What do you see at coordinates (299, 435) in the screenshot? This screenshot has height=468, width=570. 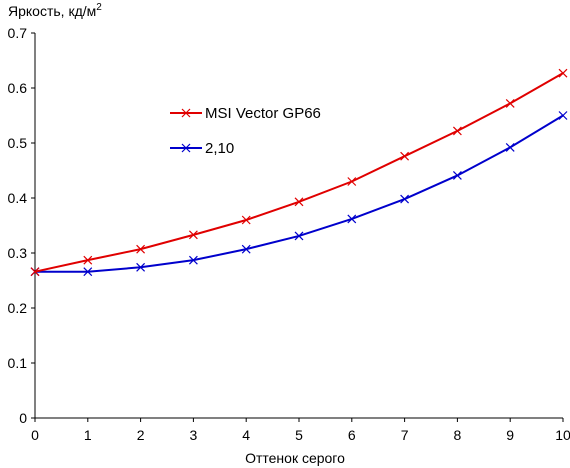 I see `x-tick-label: 5` at bounding box center [299, 435].